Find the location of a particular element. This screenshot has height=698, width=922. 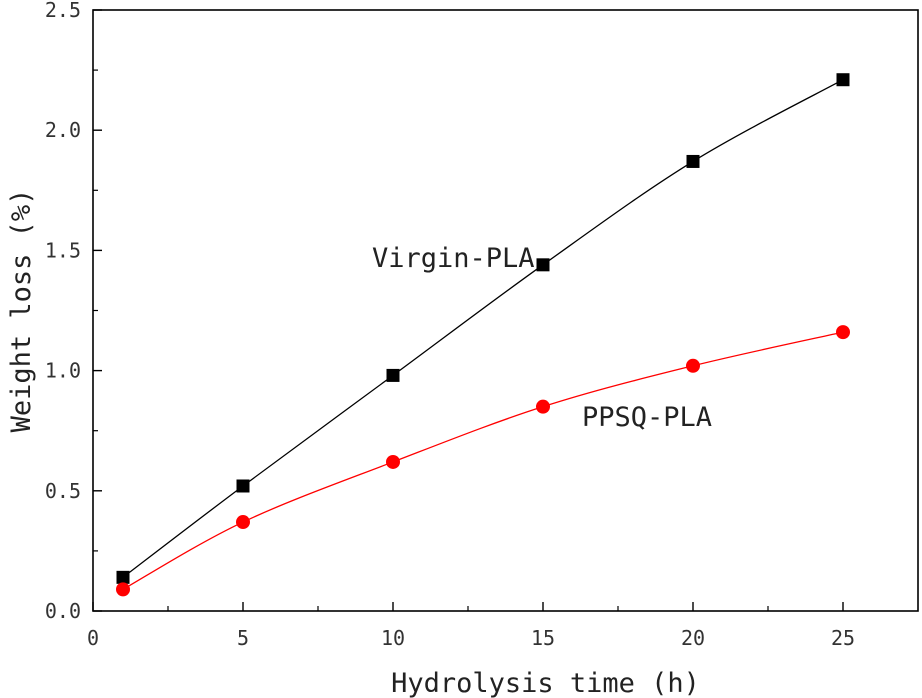

y-tick-label: 0.5 is located at coordinates (63, 491).